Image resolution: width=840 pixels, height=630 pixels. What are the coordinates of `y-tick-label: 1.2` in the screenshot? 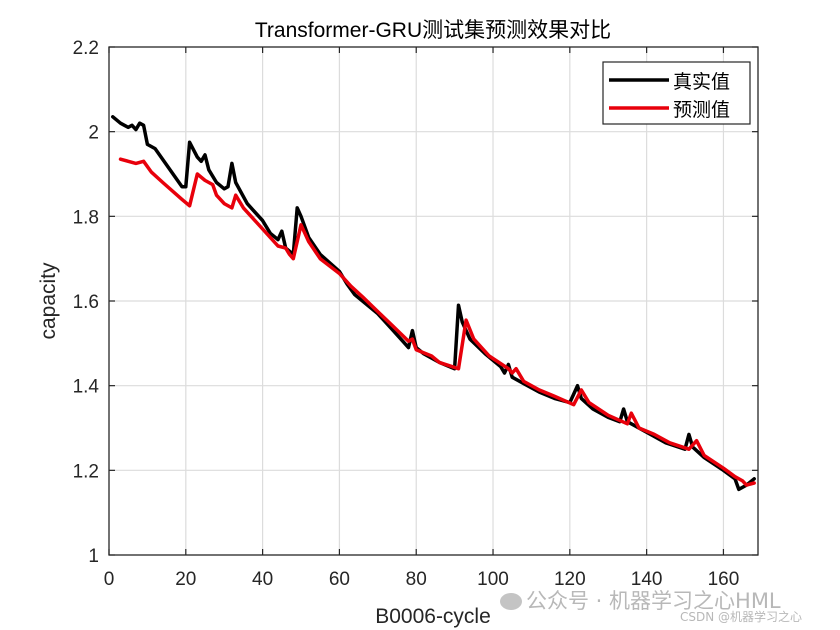 It's located at (86, 471).